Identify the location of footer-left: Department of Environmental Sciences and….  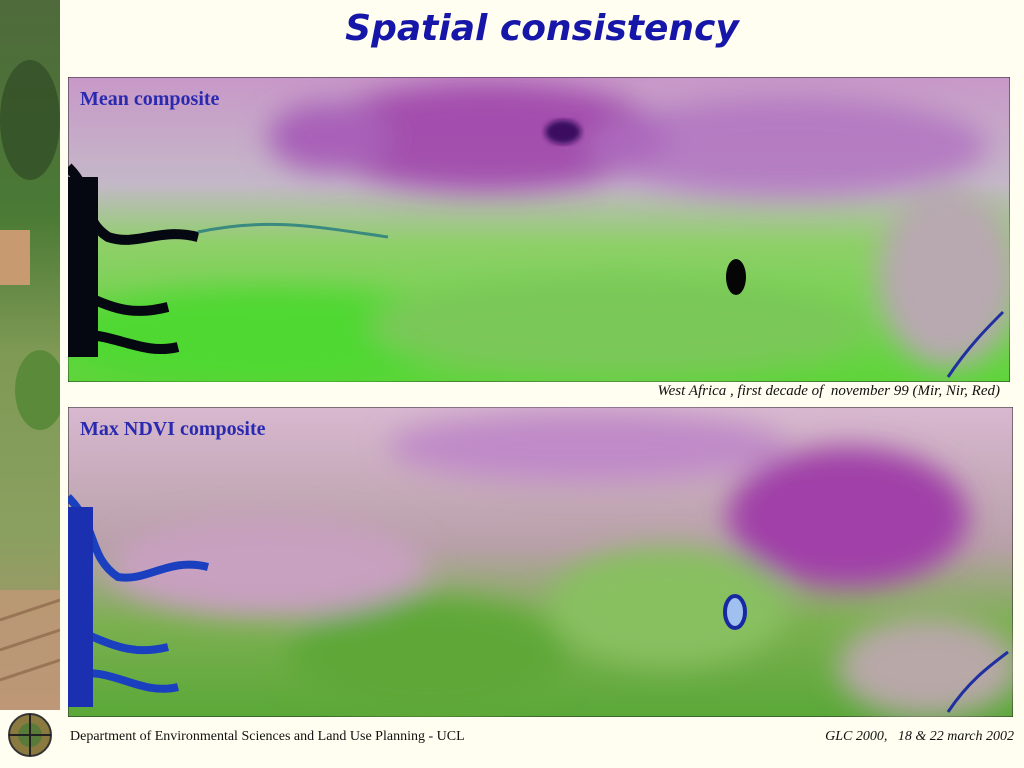
(267, 736).